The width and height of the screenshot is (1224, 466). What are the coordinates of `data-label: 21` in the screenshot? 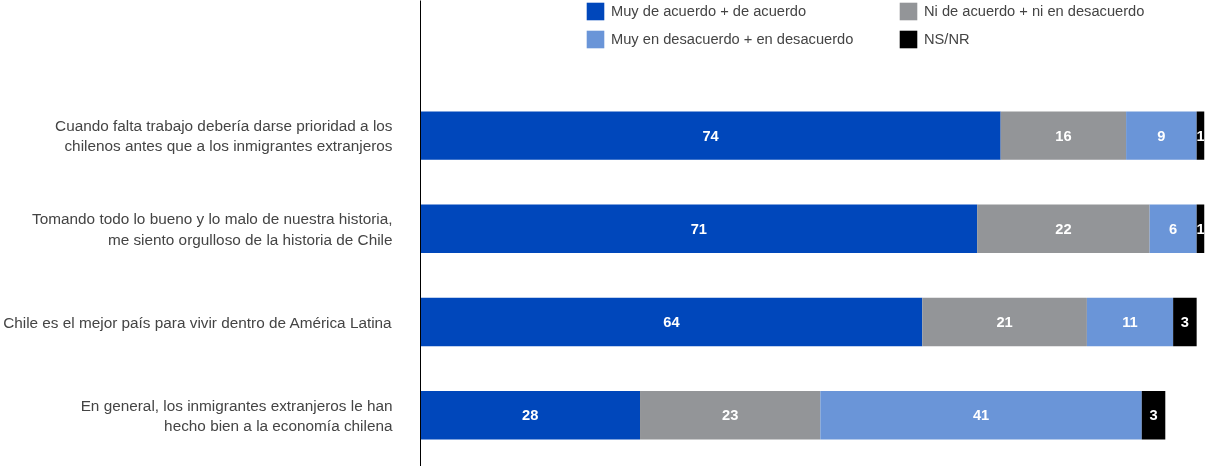 It's located at (1004, 322).